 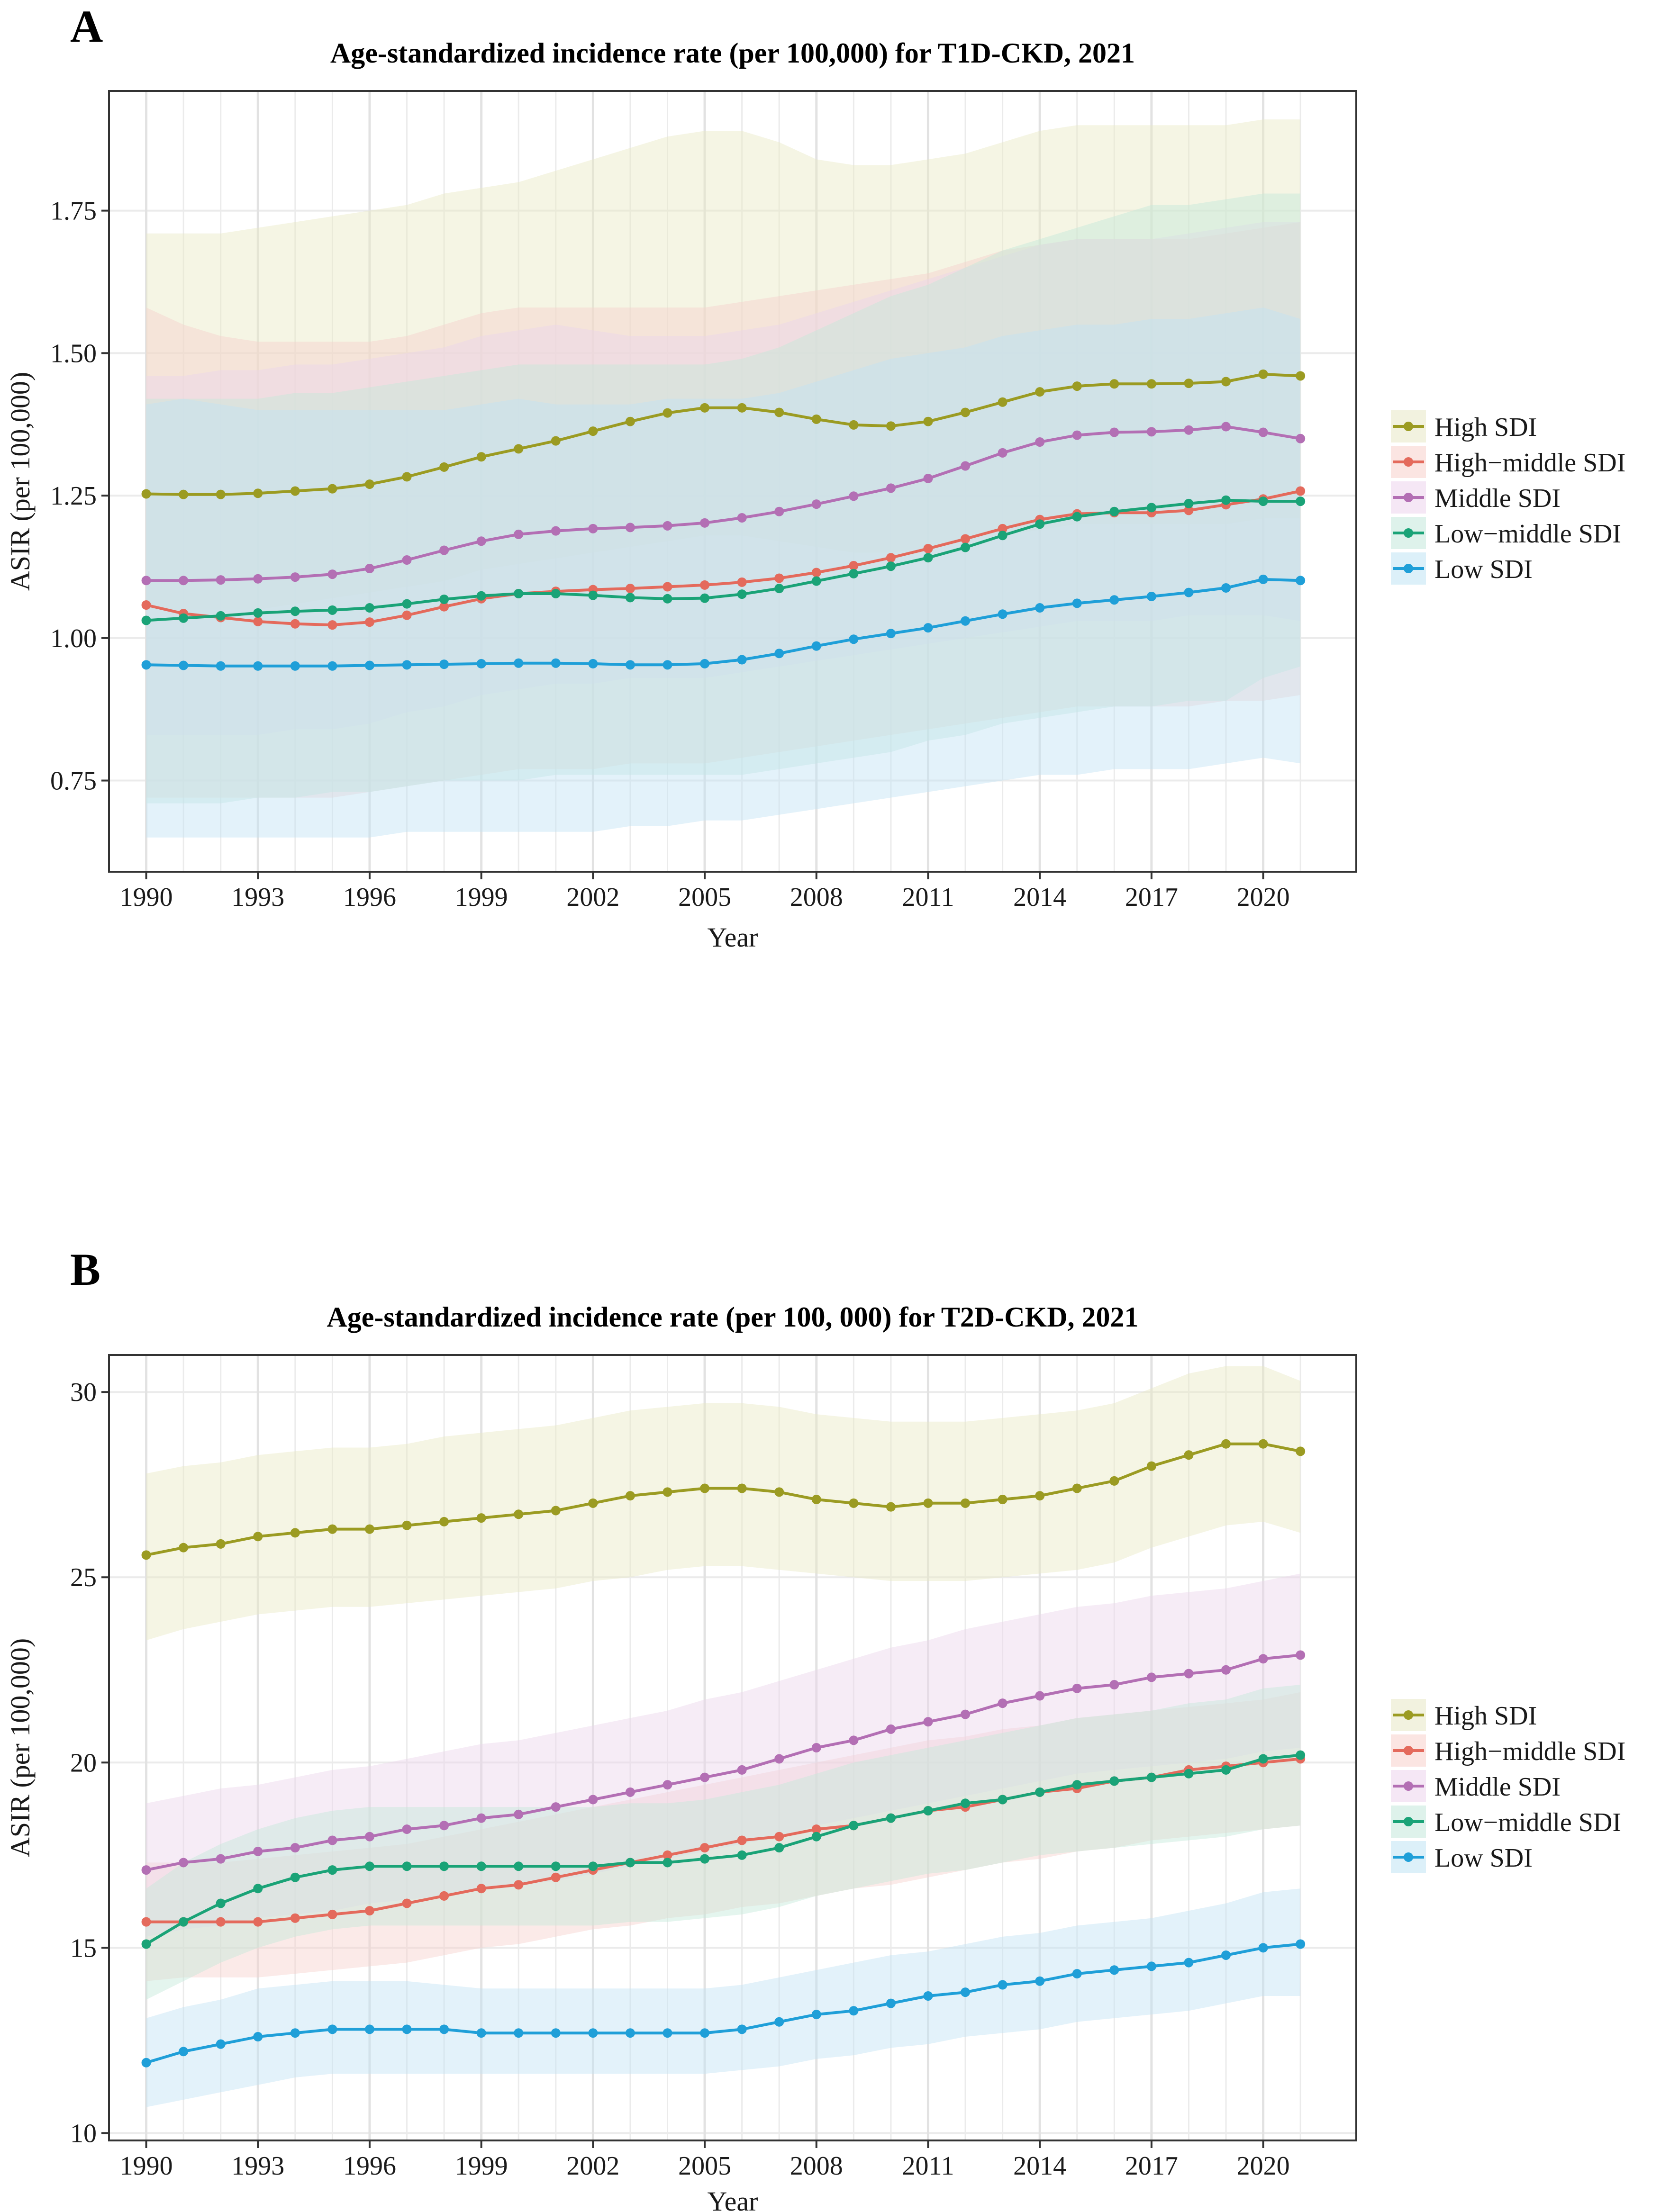 What do you see at coordinates (1529, 463) in the screenshot?
I see `legend-label: High−middle SDI` at bounding box center [1529, 463].